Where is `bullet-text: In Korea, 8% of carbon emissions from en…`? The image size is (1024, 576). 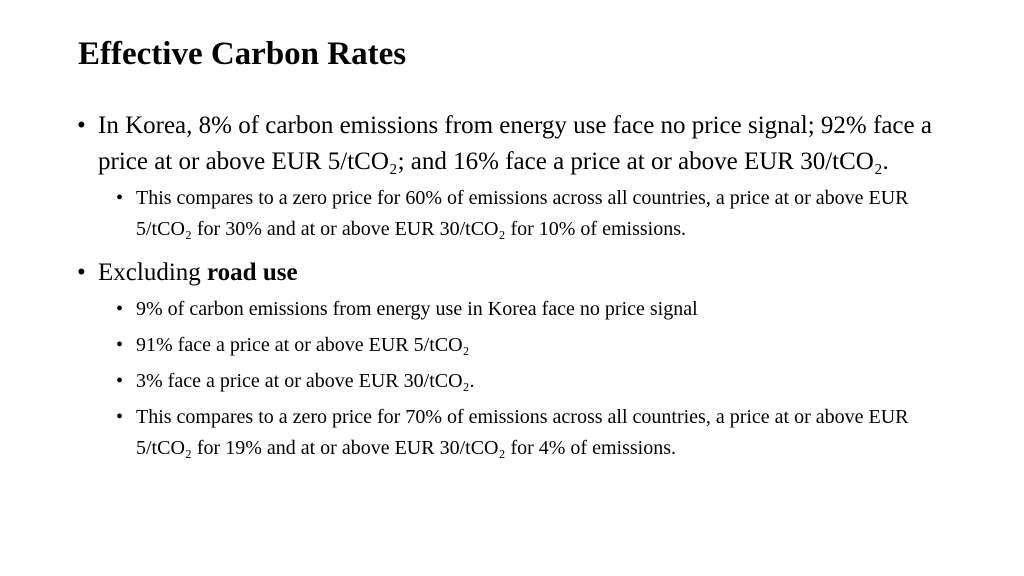
bullet-text: In Korea, 8% of carbon emissions from en… is located at coordinates (515, 143).